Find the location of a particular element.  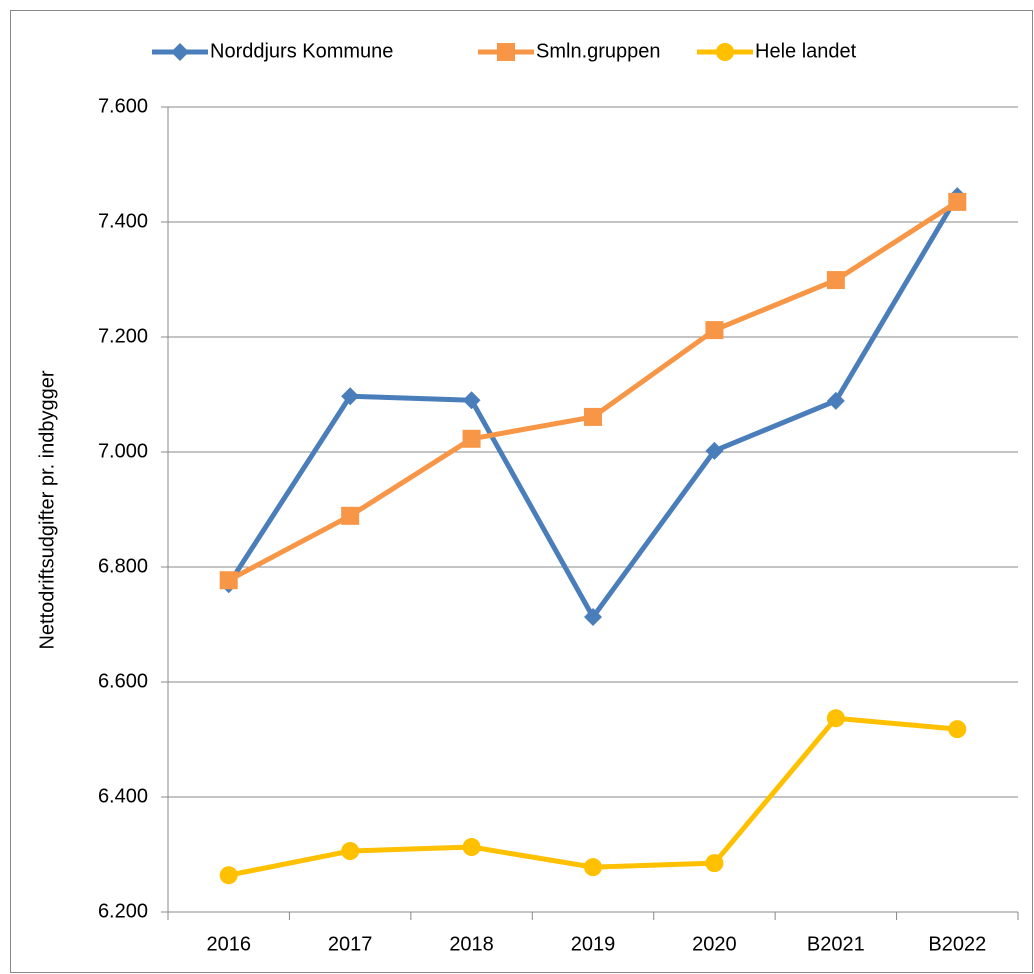

x-tick-label: 2020 is located at coordinates (714, 944).